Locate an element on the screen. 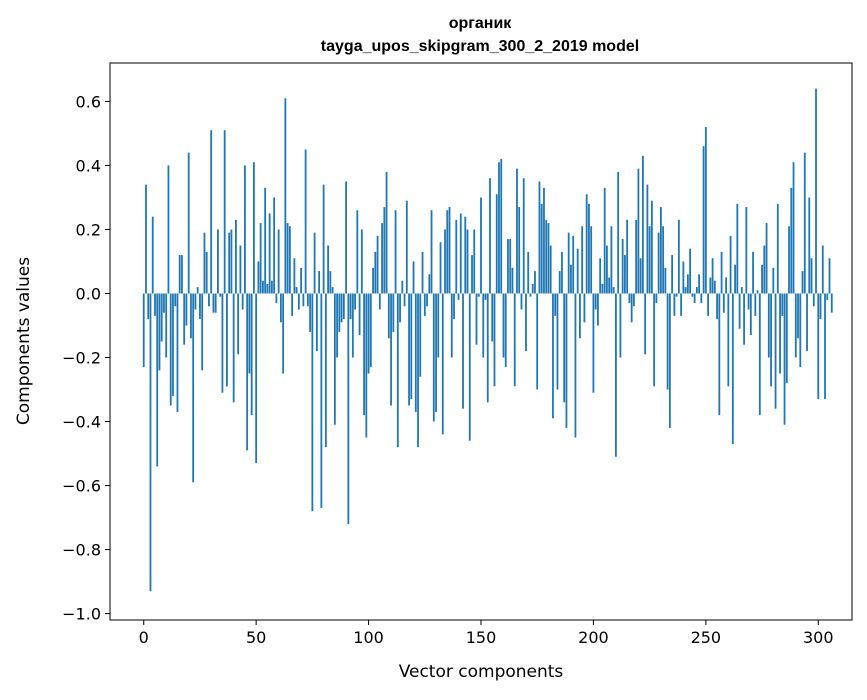 The image size is (867, 700). x-tick-label: 300 is located at coordinates (818, 637).